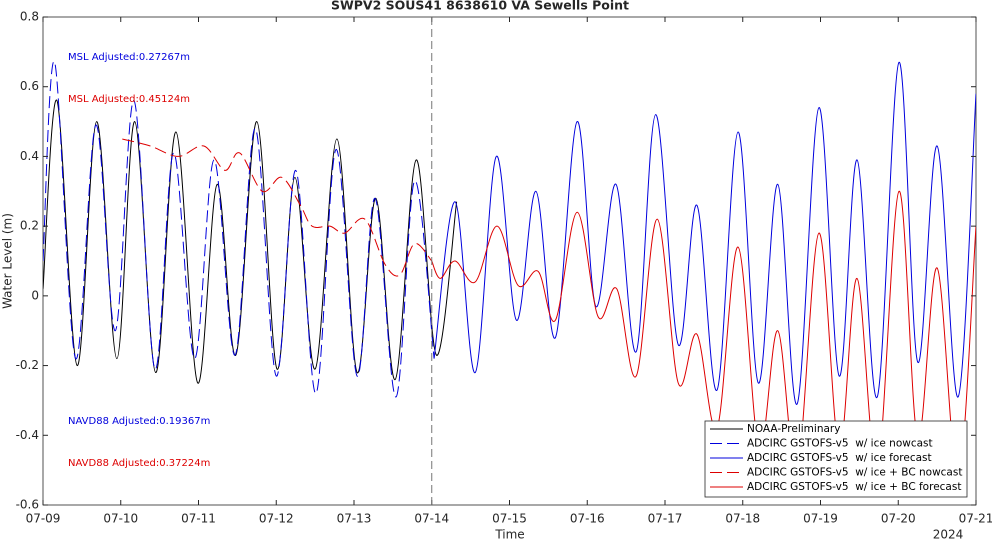 Image resolution: width=992 pixels, height=541 pixels. I want to click on x-tick-label: 07-18, so click(742, 519).